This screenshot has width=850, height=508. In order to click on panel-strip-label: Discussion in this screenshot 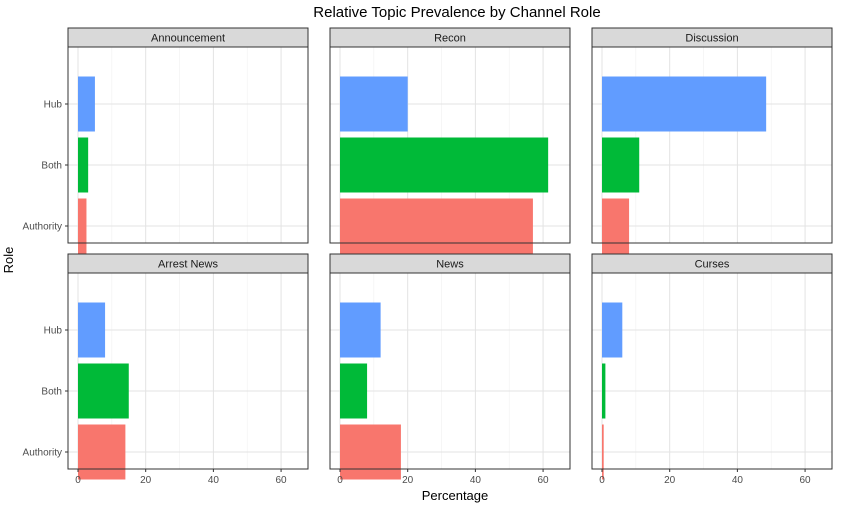, I will do `click(711, 39)`.